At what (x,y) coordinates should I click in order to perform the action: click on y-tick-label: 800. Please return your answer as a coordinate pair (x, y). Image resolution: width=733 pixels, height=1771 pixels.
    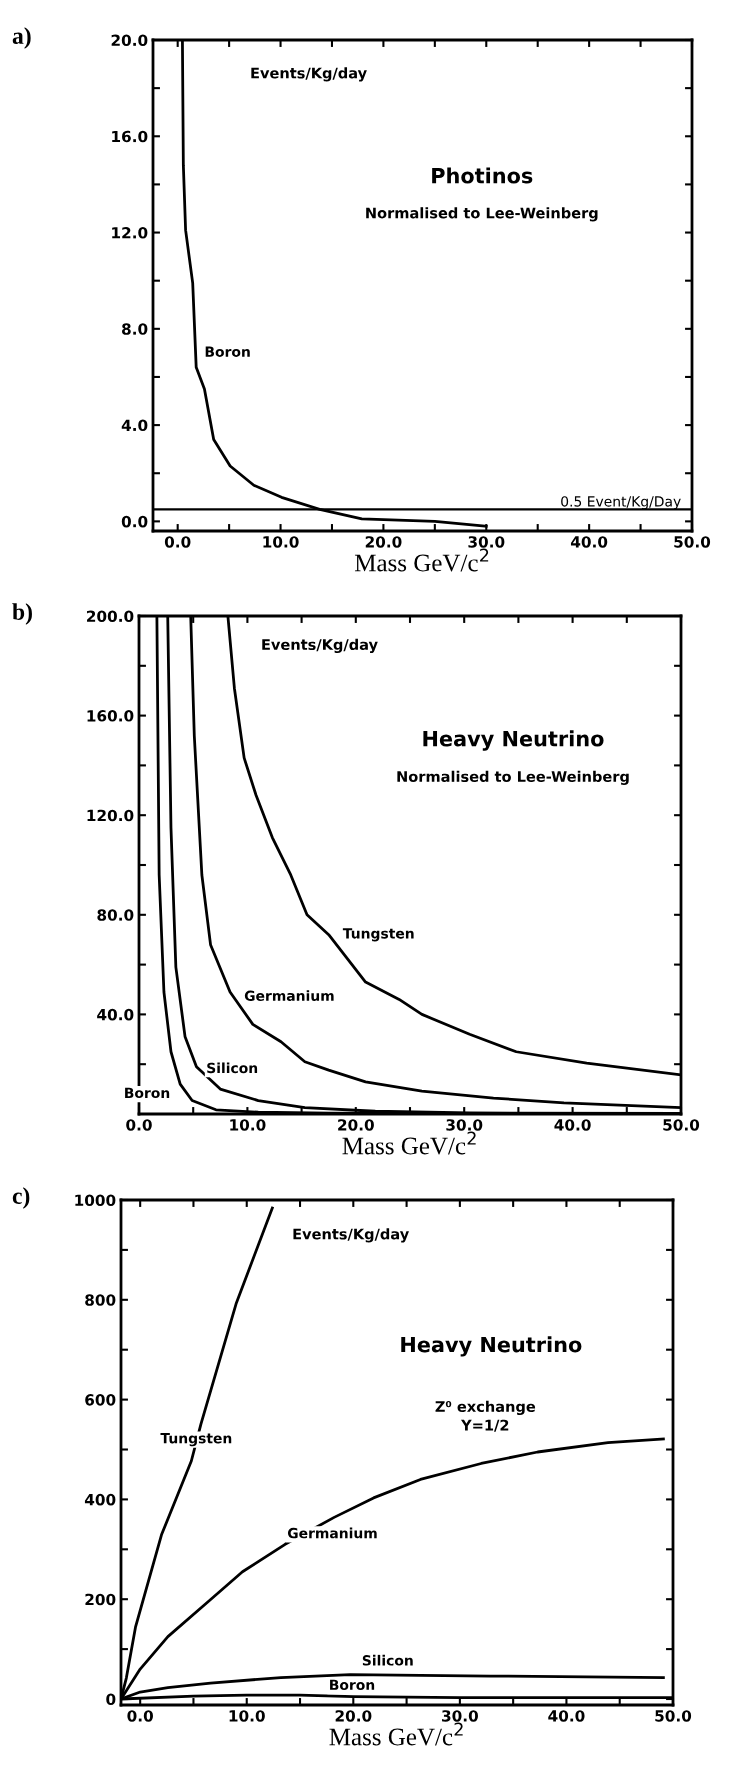
    Looking at the image, I should click on (100, 1300).